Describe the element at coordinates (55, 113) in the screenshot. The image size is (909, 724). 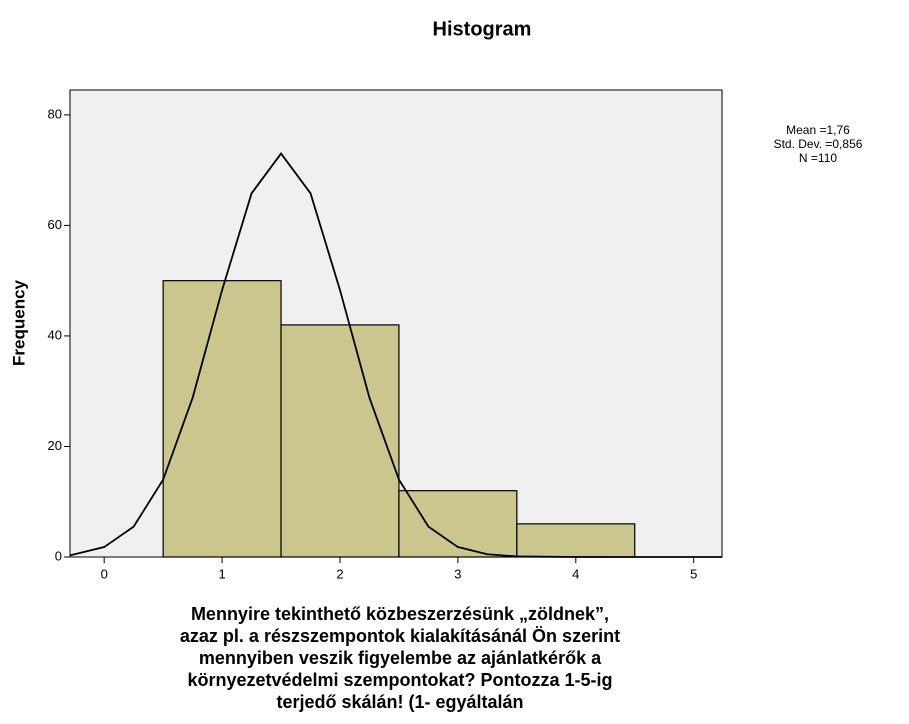
I see `y-tick-label: 80` at that location.